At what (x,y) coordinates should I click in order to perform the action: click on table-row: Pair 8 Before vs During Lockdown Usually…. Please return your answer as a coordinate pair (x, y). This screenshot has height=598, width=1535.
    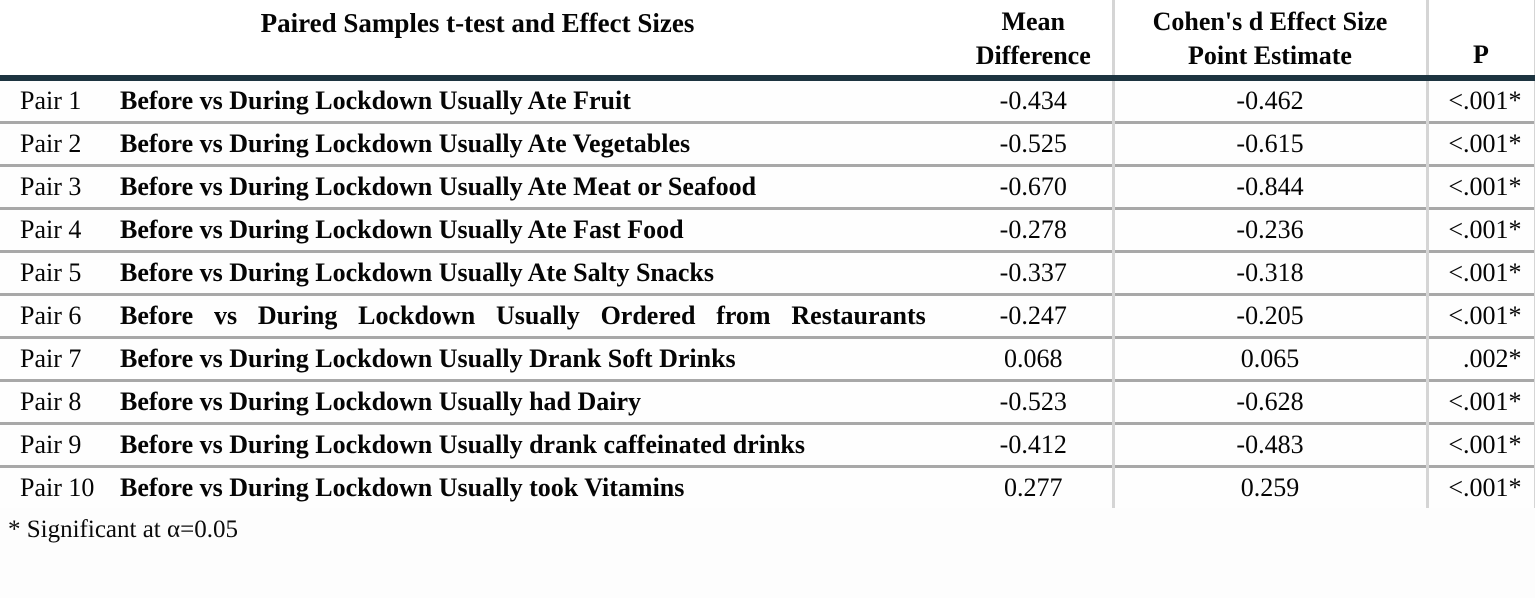
    Looking at the image, I should click on (767, 401).